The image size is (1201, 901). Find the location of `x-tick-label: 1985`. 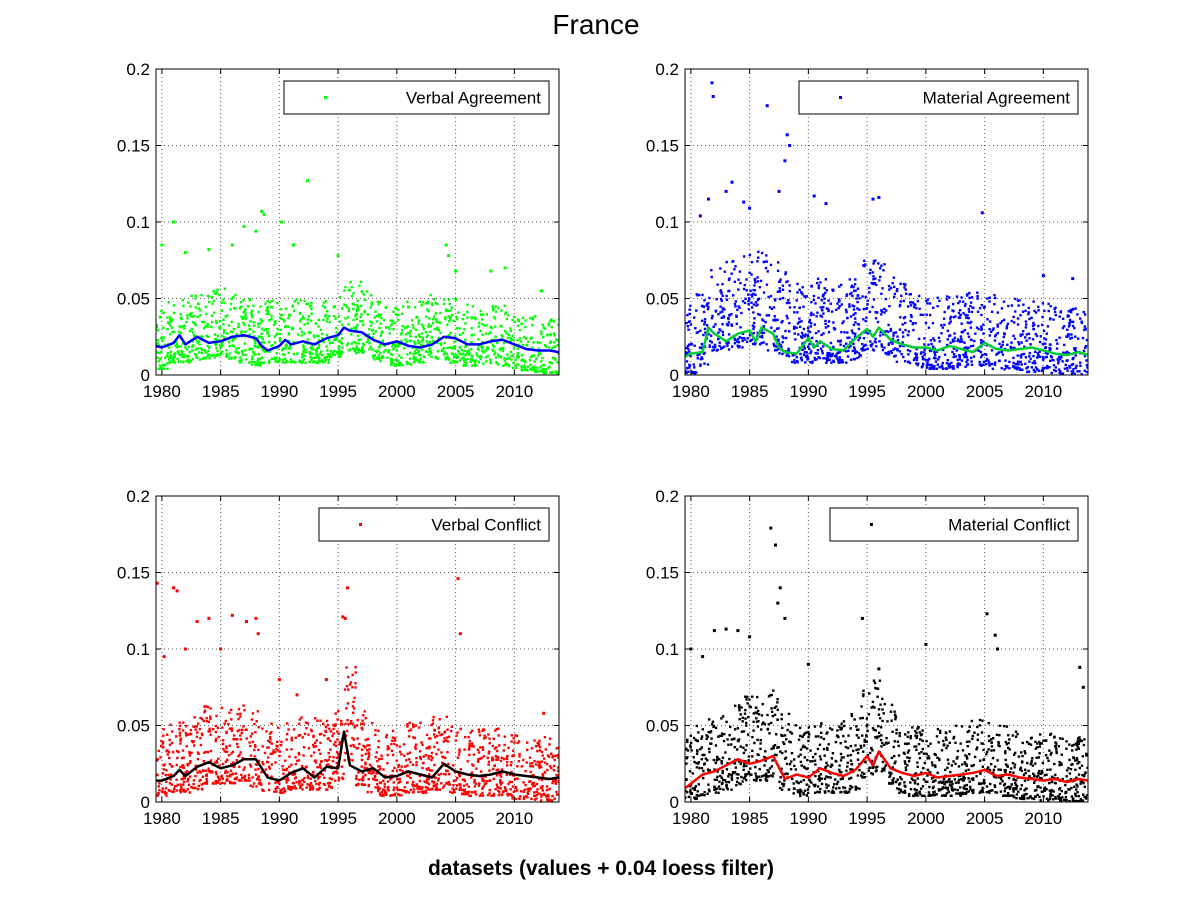

x-tick-label: 1985 is located at coordinates (221, 391).